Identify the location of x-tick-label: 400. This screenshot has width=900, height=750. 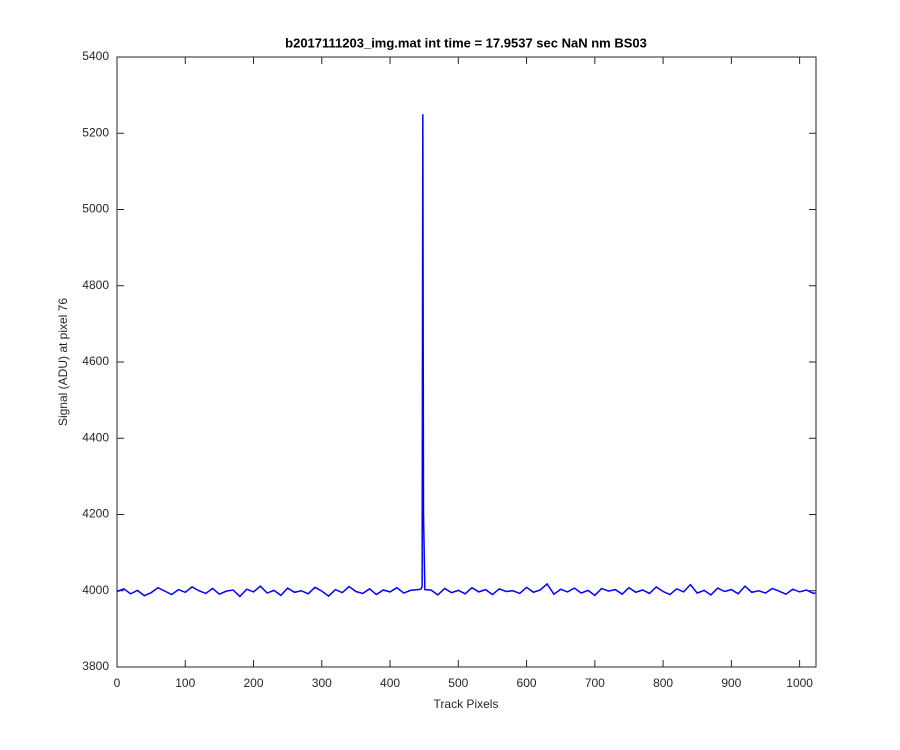
(390, 683).